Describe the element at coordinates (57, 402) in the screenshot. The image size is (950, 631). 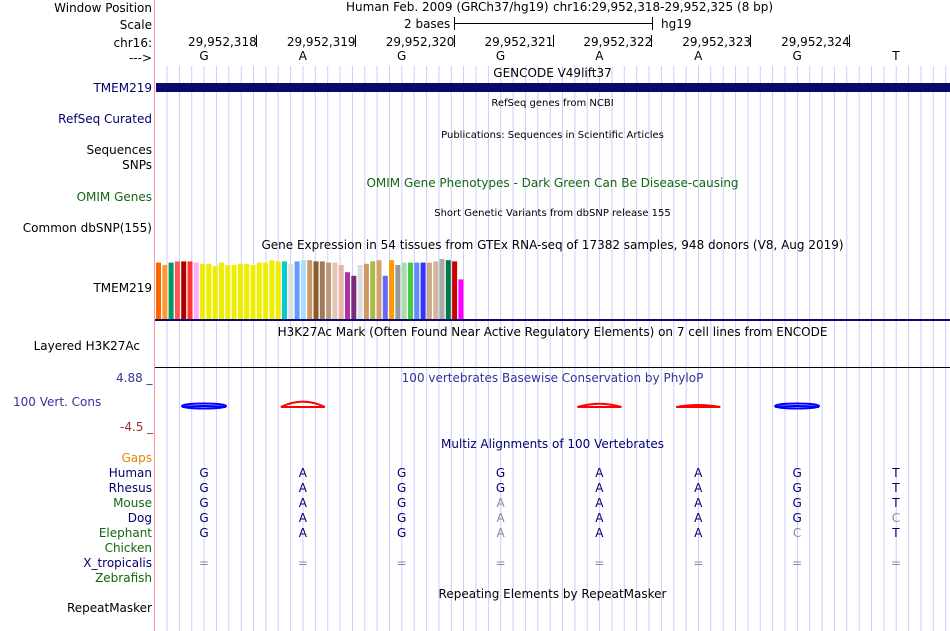
I see `phylop-track-label: 100 Vert. Cons` at that location.